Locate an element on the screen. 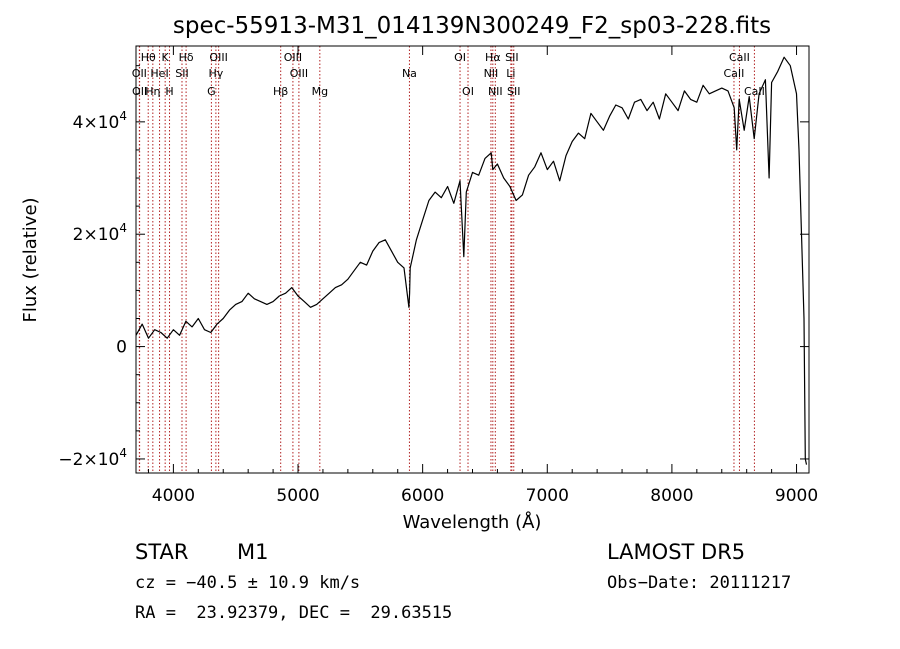  object-type: STAR is located at coordinates (162, 552).